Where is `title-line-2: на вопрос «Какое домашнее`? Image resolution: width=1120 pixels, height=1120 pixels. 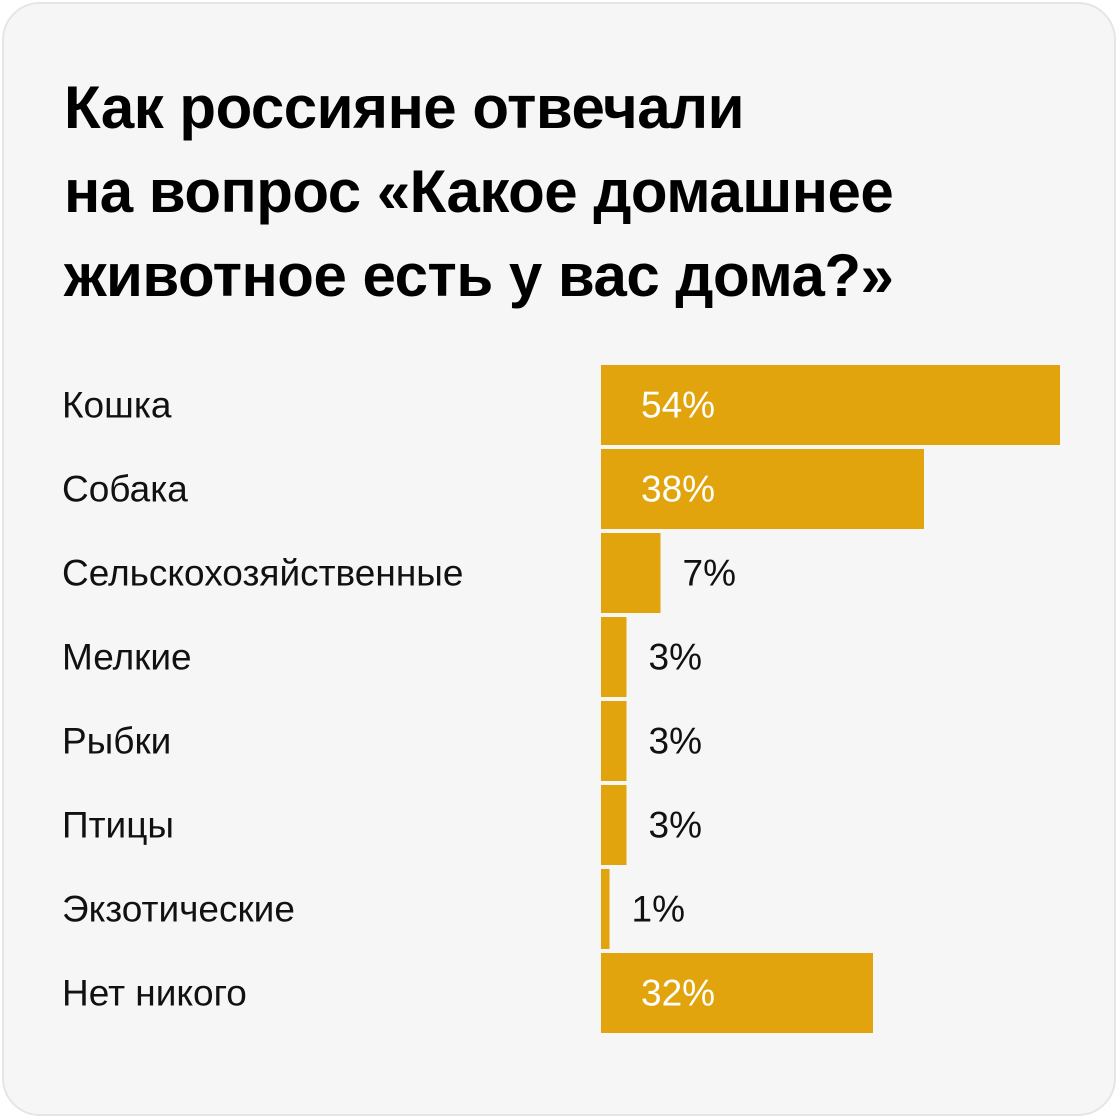
title-line-2: на вопрос «Какое домашнее is located at coordinates (479, 191).